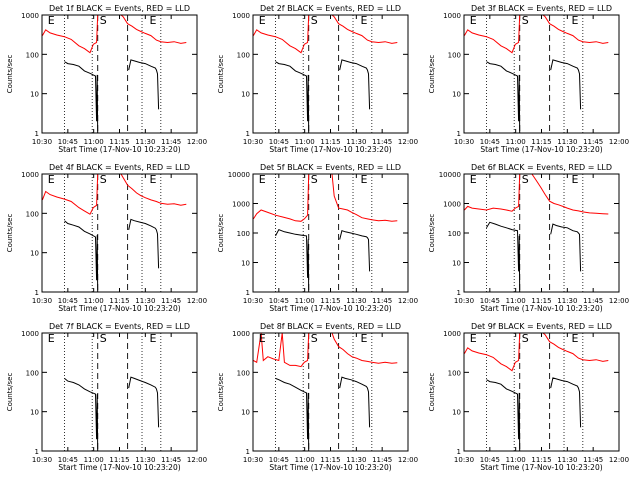 This screenshot has width=640, height=480. I want to click on chart-title: Det 2f BLACK = Events, RED = LLD, so click(330, 8).